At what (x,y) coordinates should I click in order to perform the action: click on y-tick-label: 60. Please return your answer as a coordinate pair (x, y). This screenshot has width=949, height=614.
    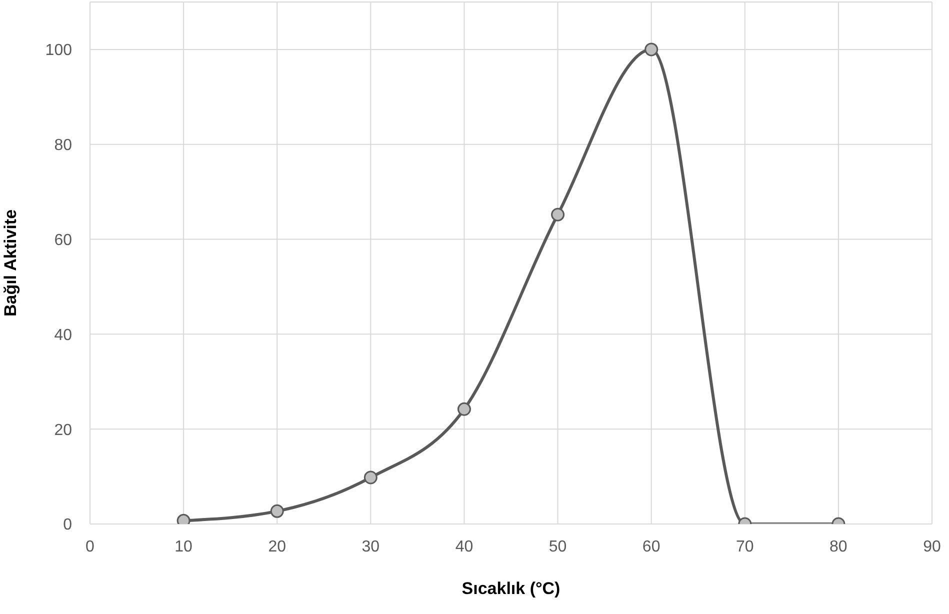
    Looking at the image, I should click on (63, 240).